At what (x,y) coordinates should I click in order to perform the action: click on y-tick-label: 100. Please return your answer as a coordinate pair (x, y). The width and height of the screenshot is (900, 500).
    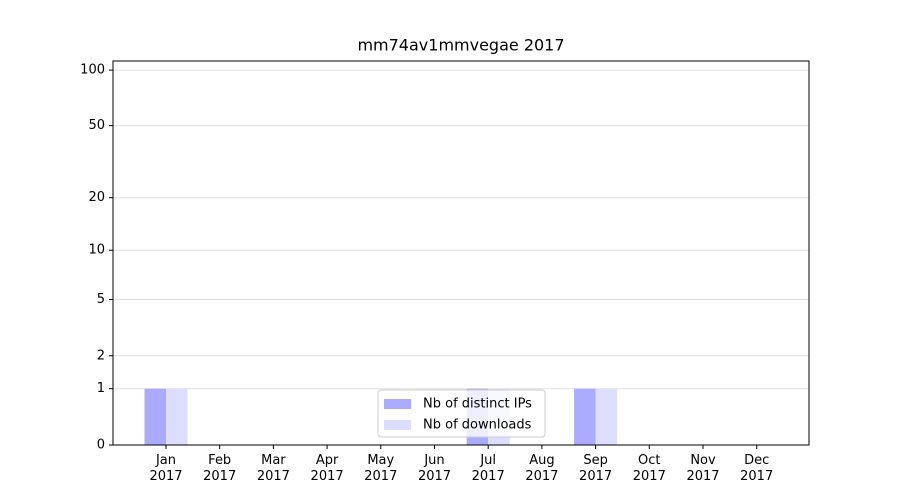
    Looking at the image, I should click on (92, 70).